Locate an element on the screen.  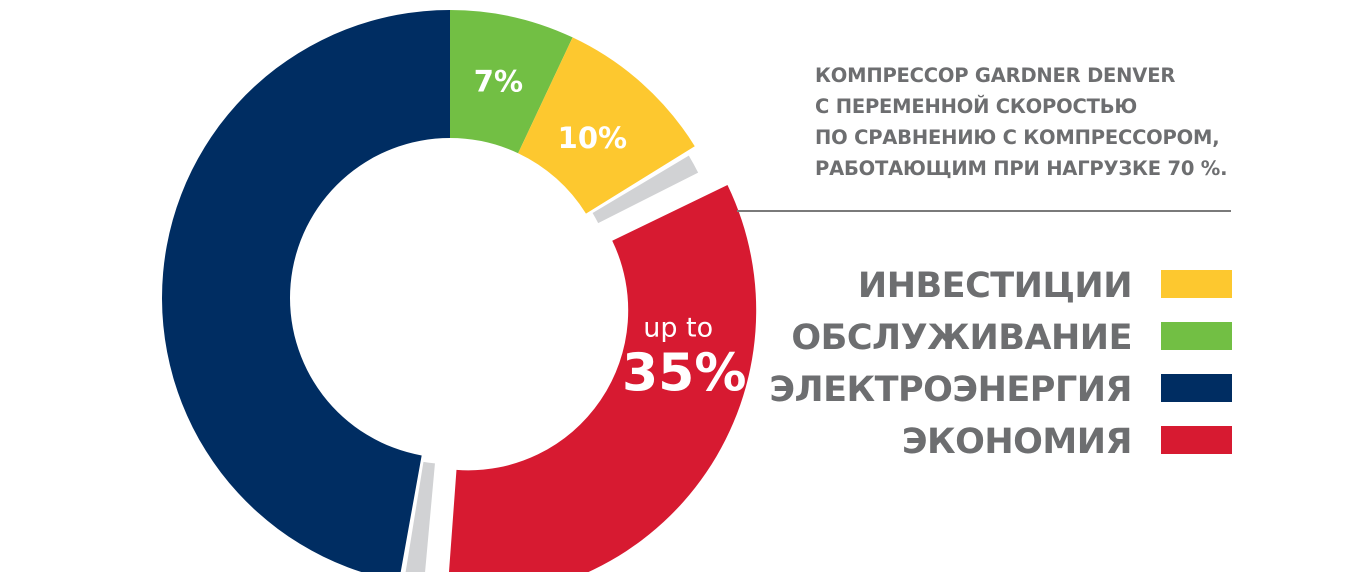
legend-item-investment: ИНВЕСТИЦИИ is located at coordinates (996, 288).